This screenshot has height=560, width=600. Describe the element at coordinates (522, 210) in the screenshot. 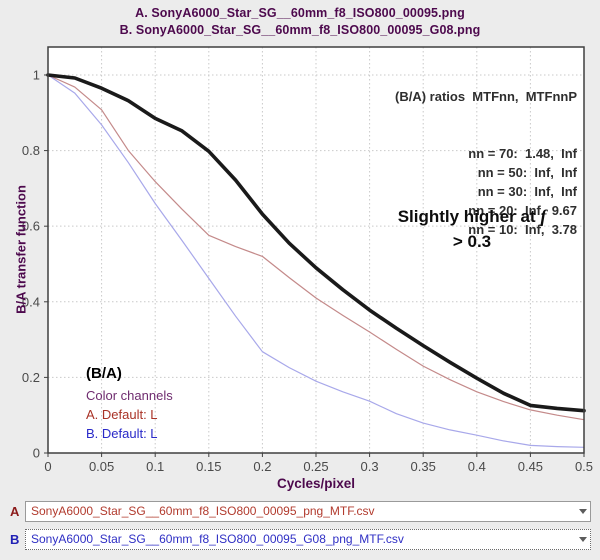

I see `ratios-line: nn = 20: Inf, 9.67` at that location.